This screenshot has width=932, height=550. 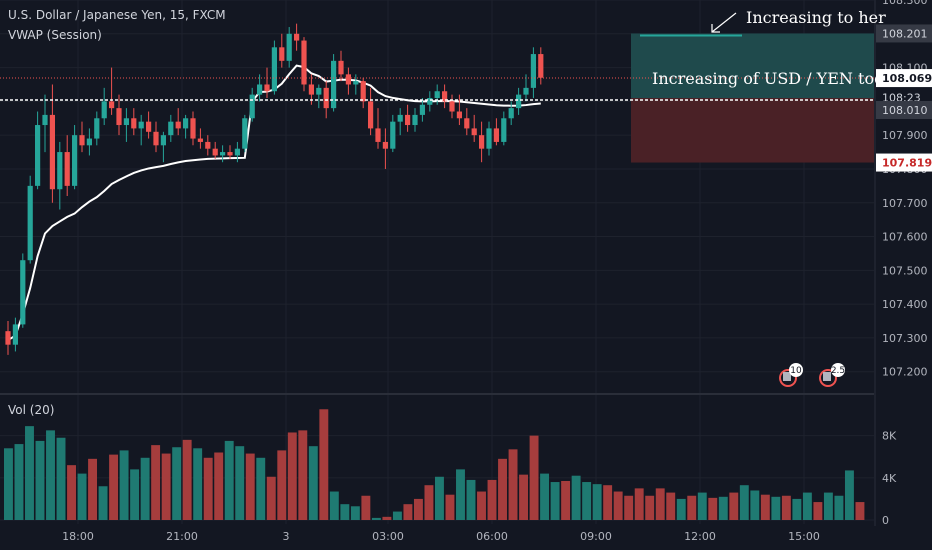 I want to click on event-badge: 2.5, so click(x=832, y=375).